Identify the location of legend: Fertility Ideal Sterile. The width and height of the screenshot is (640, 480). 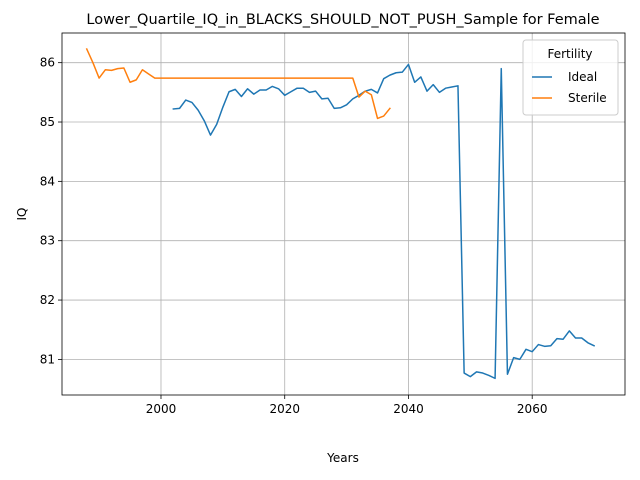
(570, 77).